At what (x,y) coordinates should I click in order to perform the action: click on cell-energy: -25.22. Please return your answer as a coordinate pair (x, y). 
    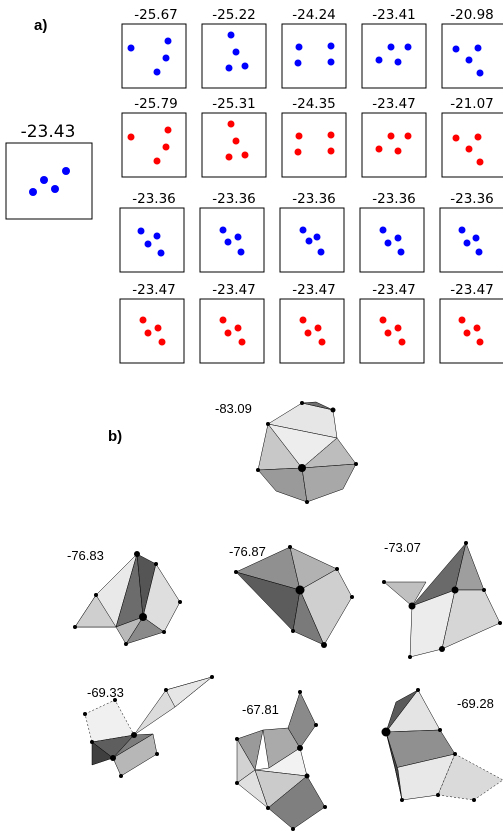
    Looking at the image, I should click on (234, 15).